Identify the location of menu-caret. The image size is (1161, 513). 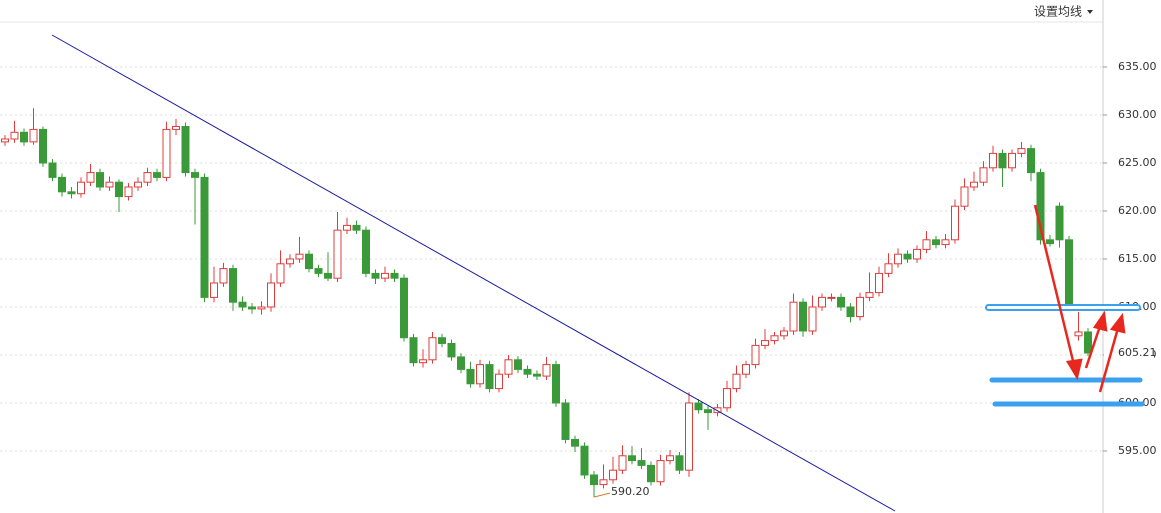
(1090, 12).